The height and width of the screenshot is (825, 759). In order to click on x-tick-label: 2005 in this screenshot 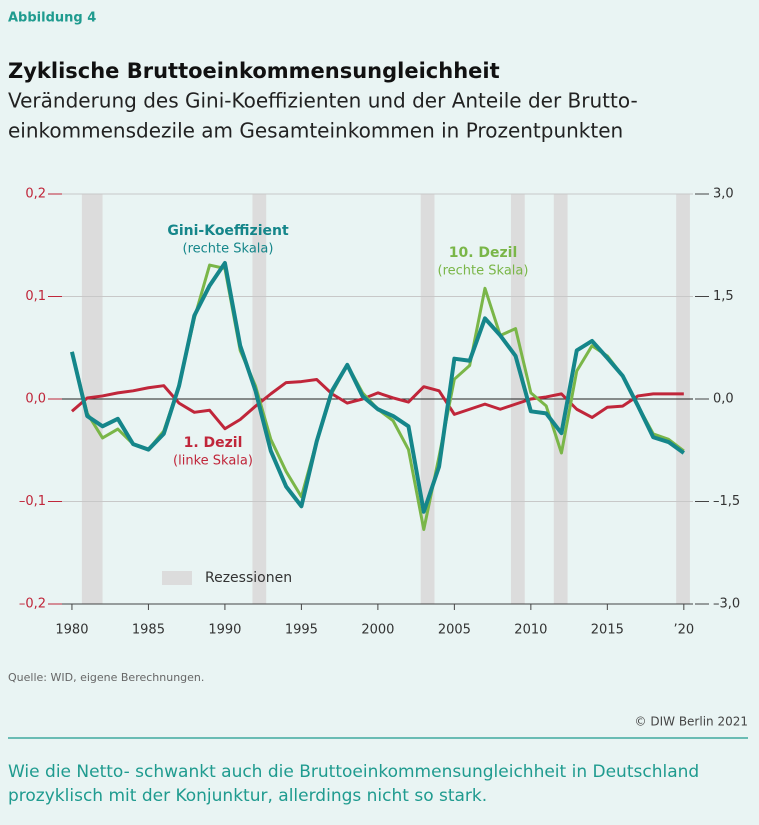, I will do `click(454, 630)`.